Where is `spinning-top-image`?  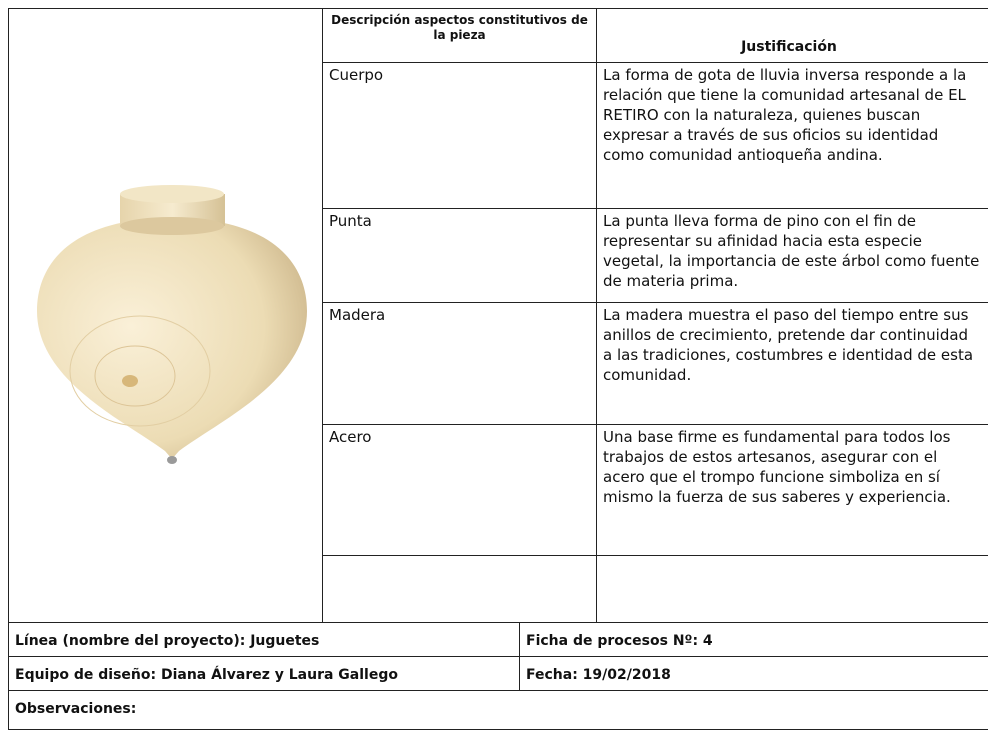
spinning-top-image is located at coordinates (172, 324).